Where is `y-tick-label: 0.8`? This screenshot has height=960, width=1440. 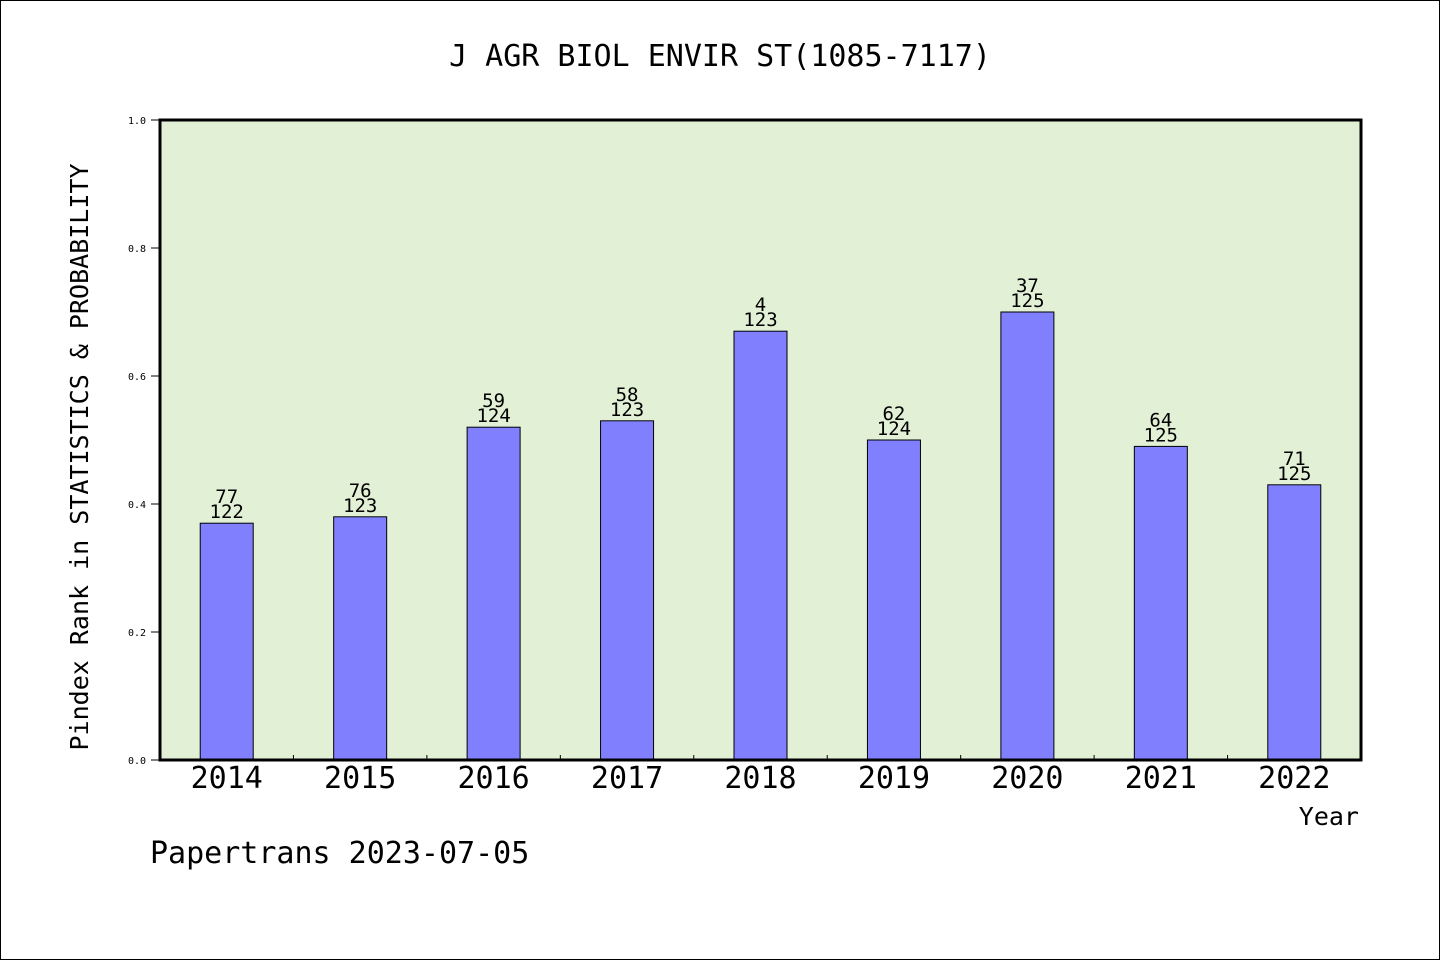
y-tick-label: 0.8 is located at coordinates (137, 249).